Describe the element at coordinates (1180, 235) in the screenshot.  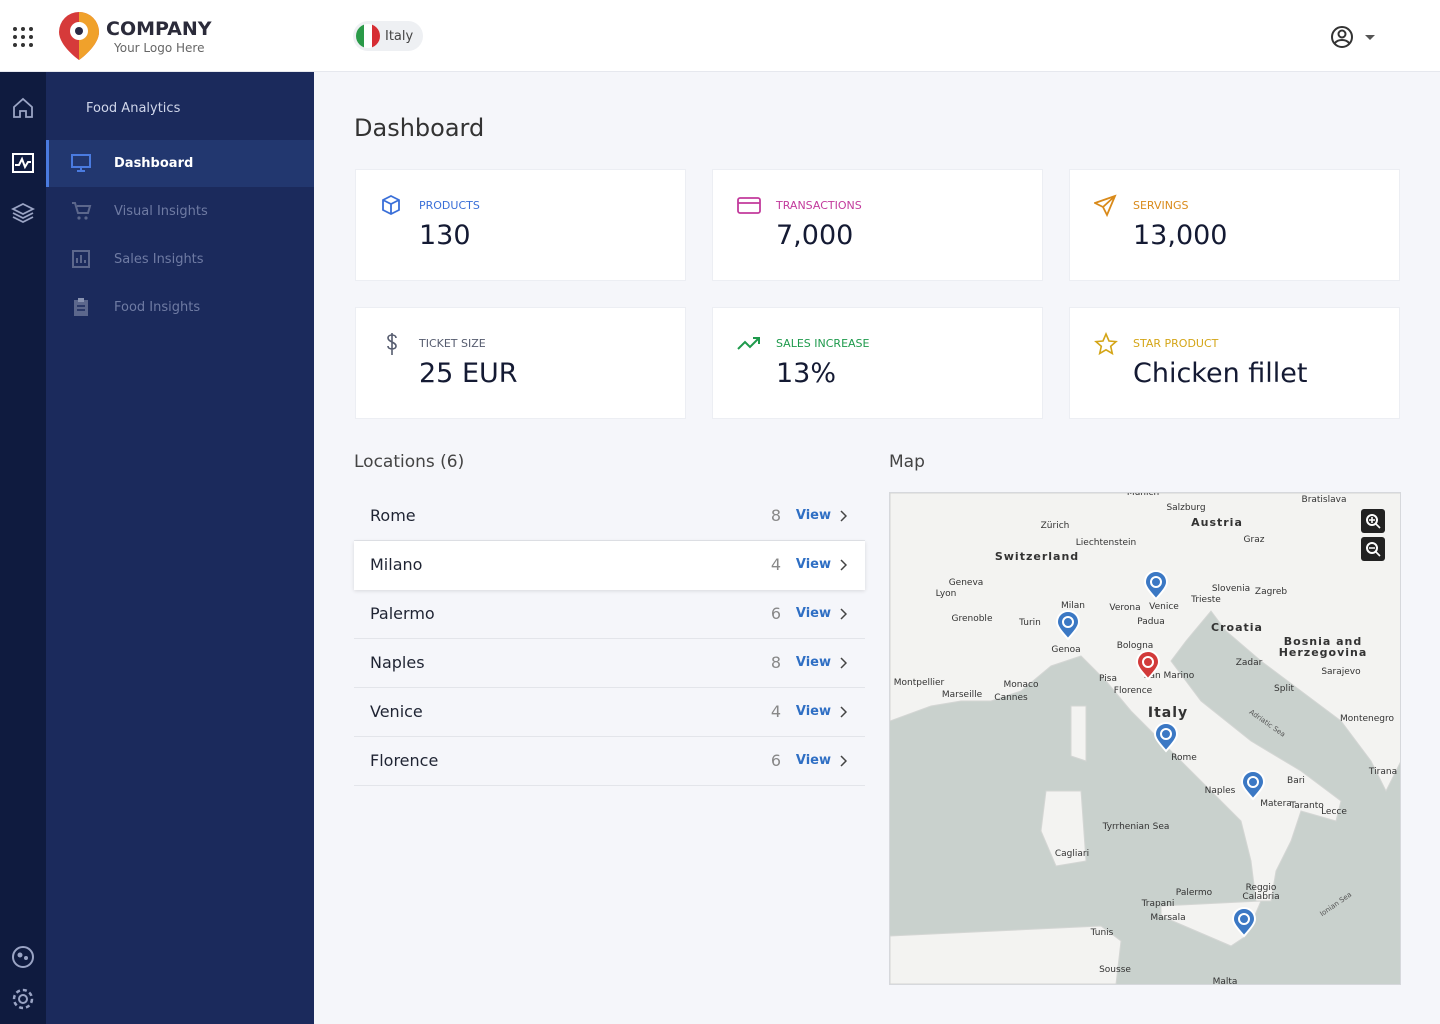
I see `stat-value: 13,000` at that location.